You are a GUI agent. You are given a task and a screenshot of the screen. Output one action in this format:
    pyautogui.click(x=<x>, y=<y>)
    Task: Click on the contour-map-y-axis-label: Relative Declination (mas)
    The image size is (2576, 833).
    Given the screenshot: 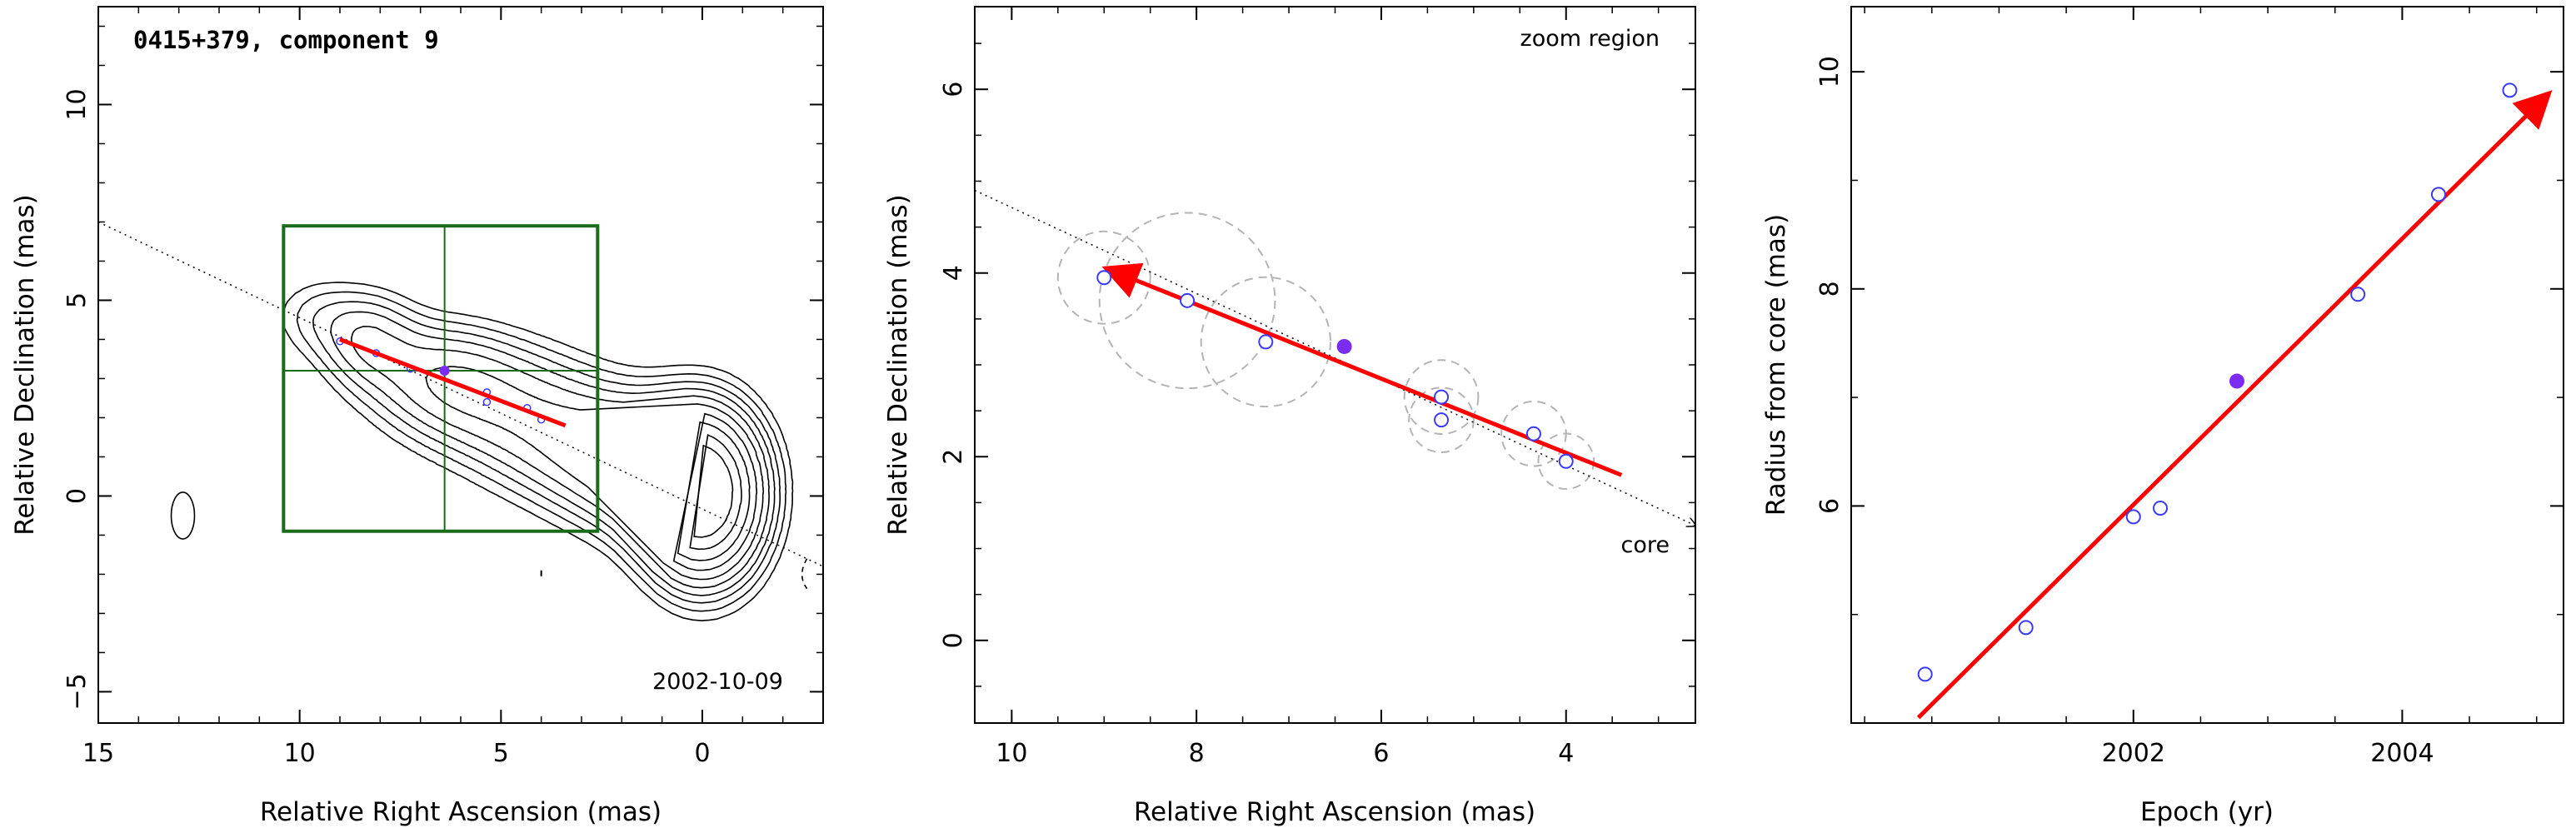 What is the action you would take?
    pyautogui.click(x=25, y=365)
    